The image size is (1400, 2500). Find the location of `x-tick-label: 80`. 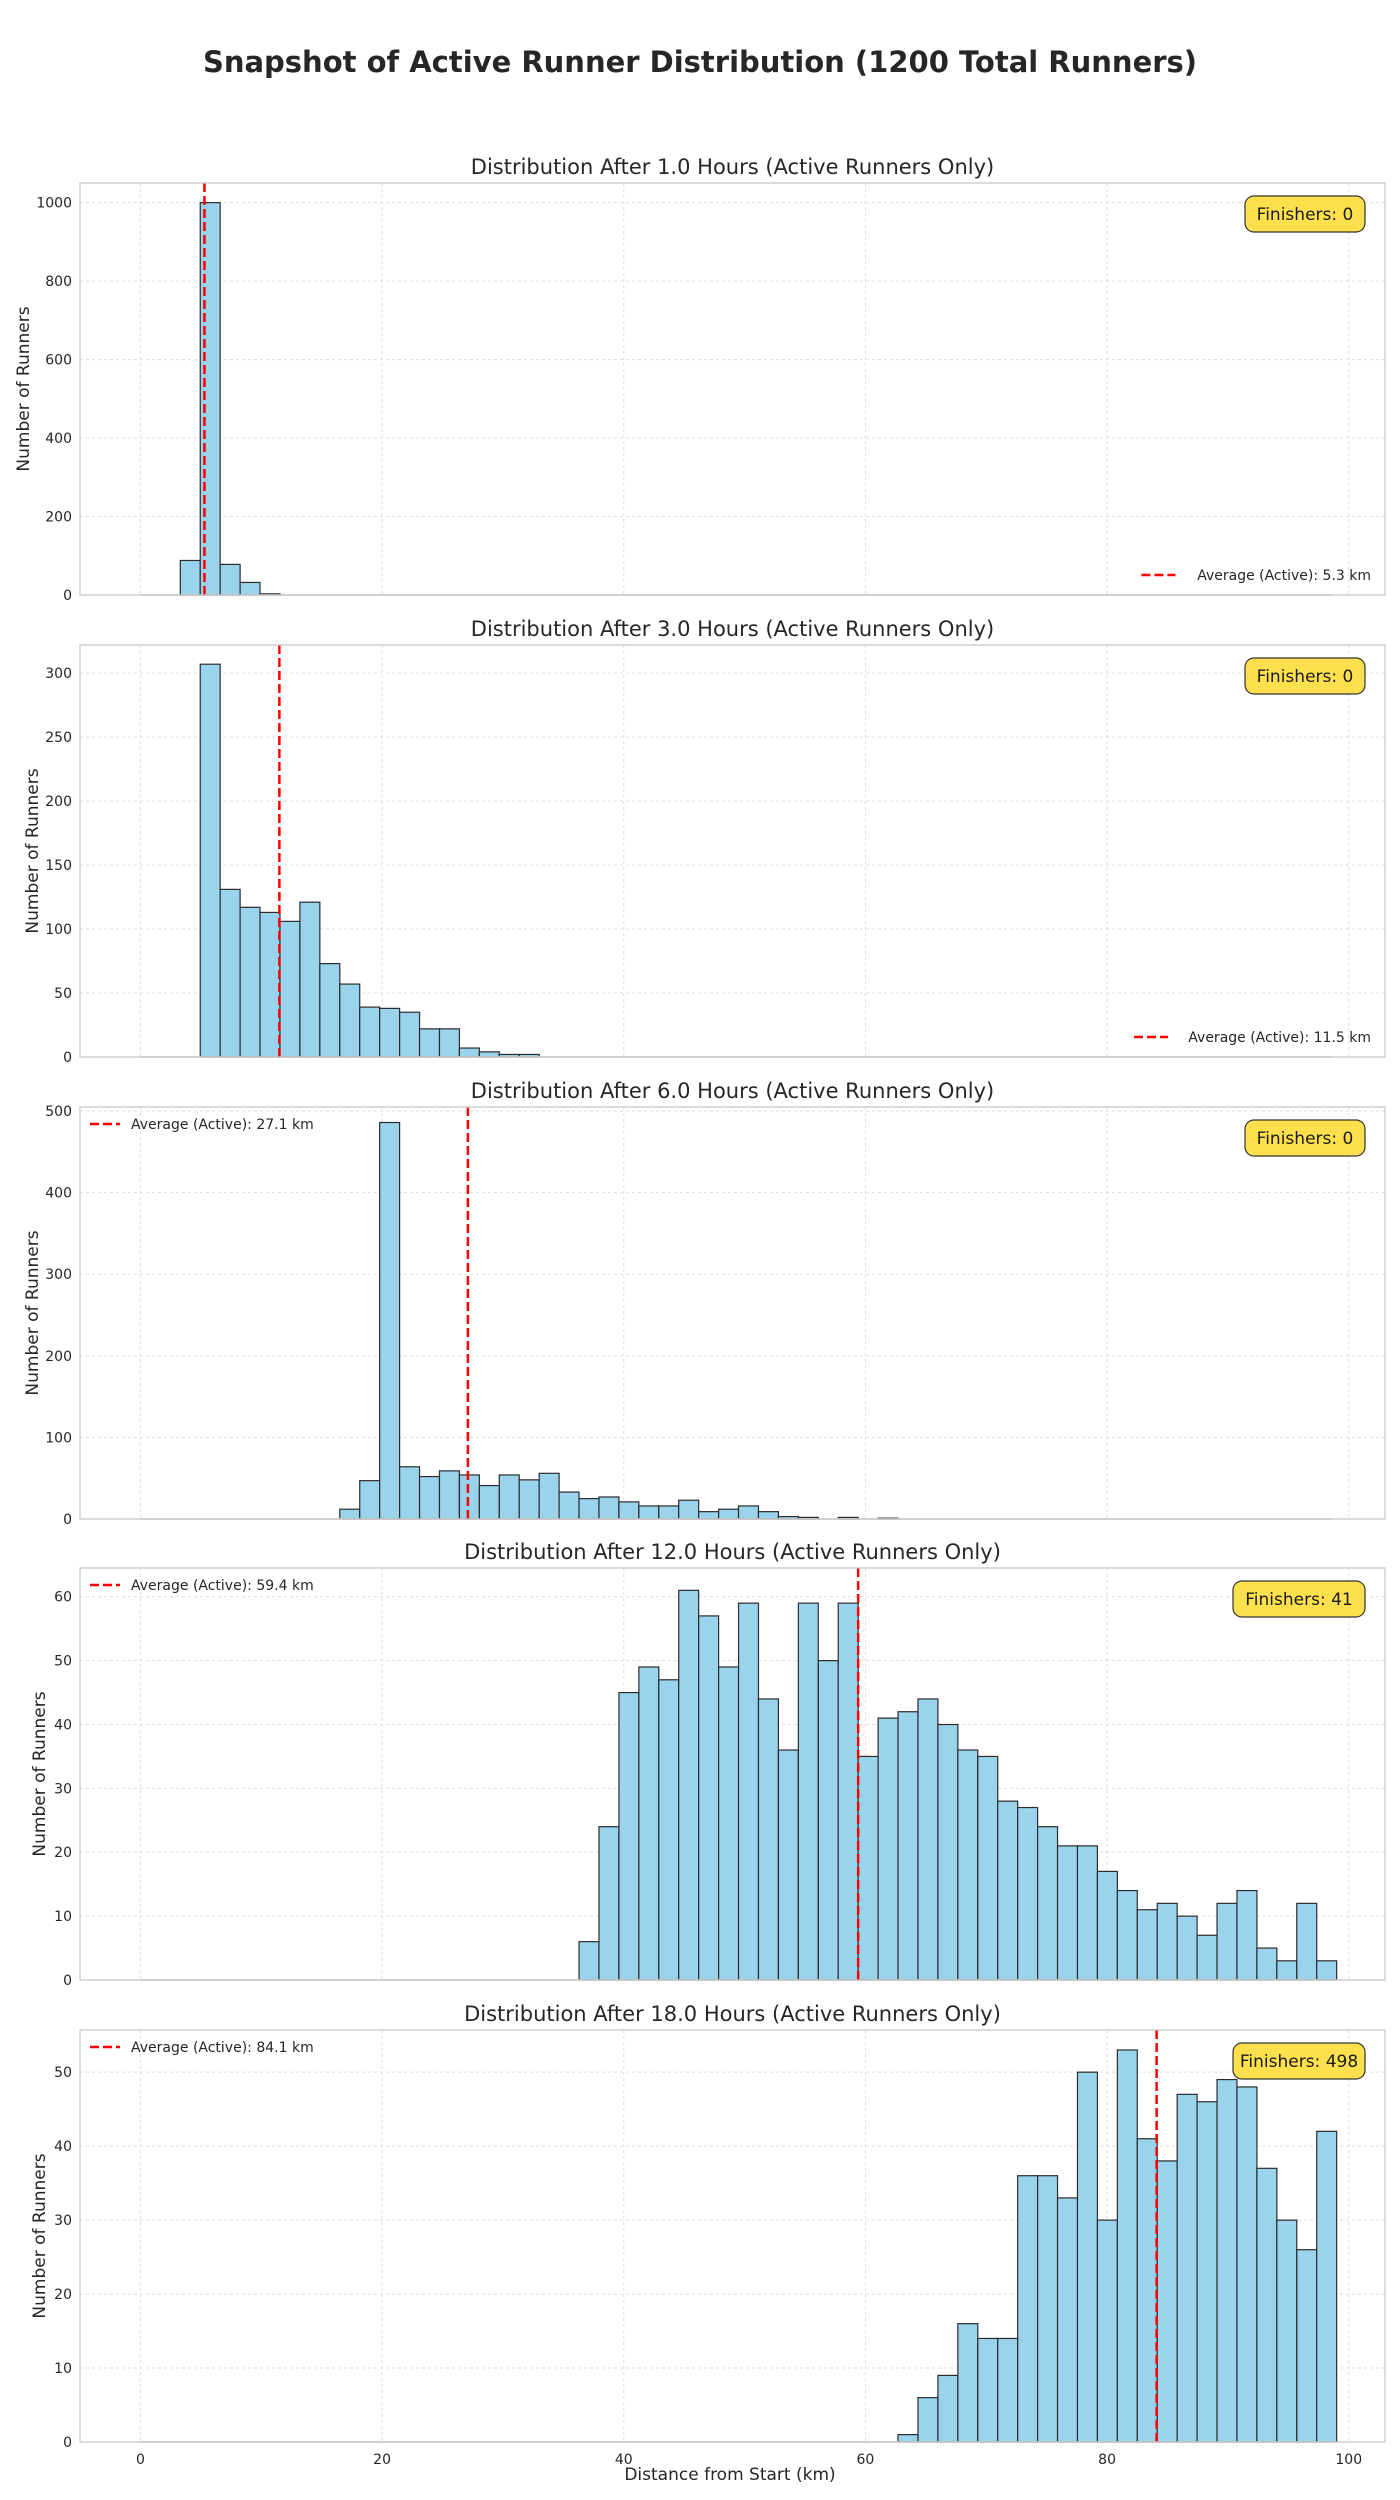

x-tick-label: 80 is located at coordinates (1107, 2460).